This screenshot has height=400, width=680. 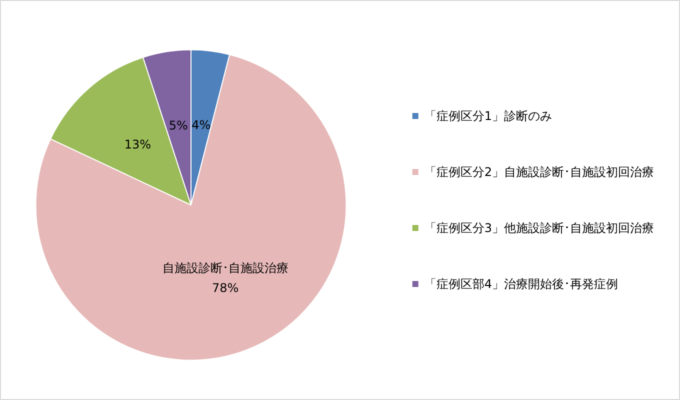 I want to click on legend-label: 「症例区部4」治療開始後･再発症例, so click(x=521, y=284).